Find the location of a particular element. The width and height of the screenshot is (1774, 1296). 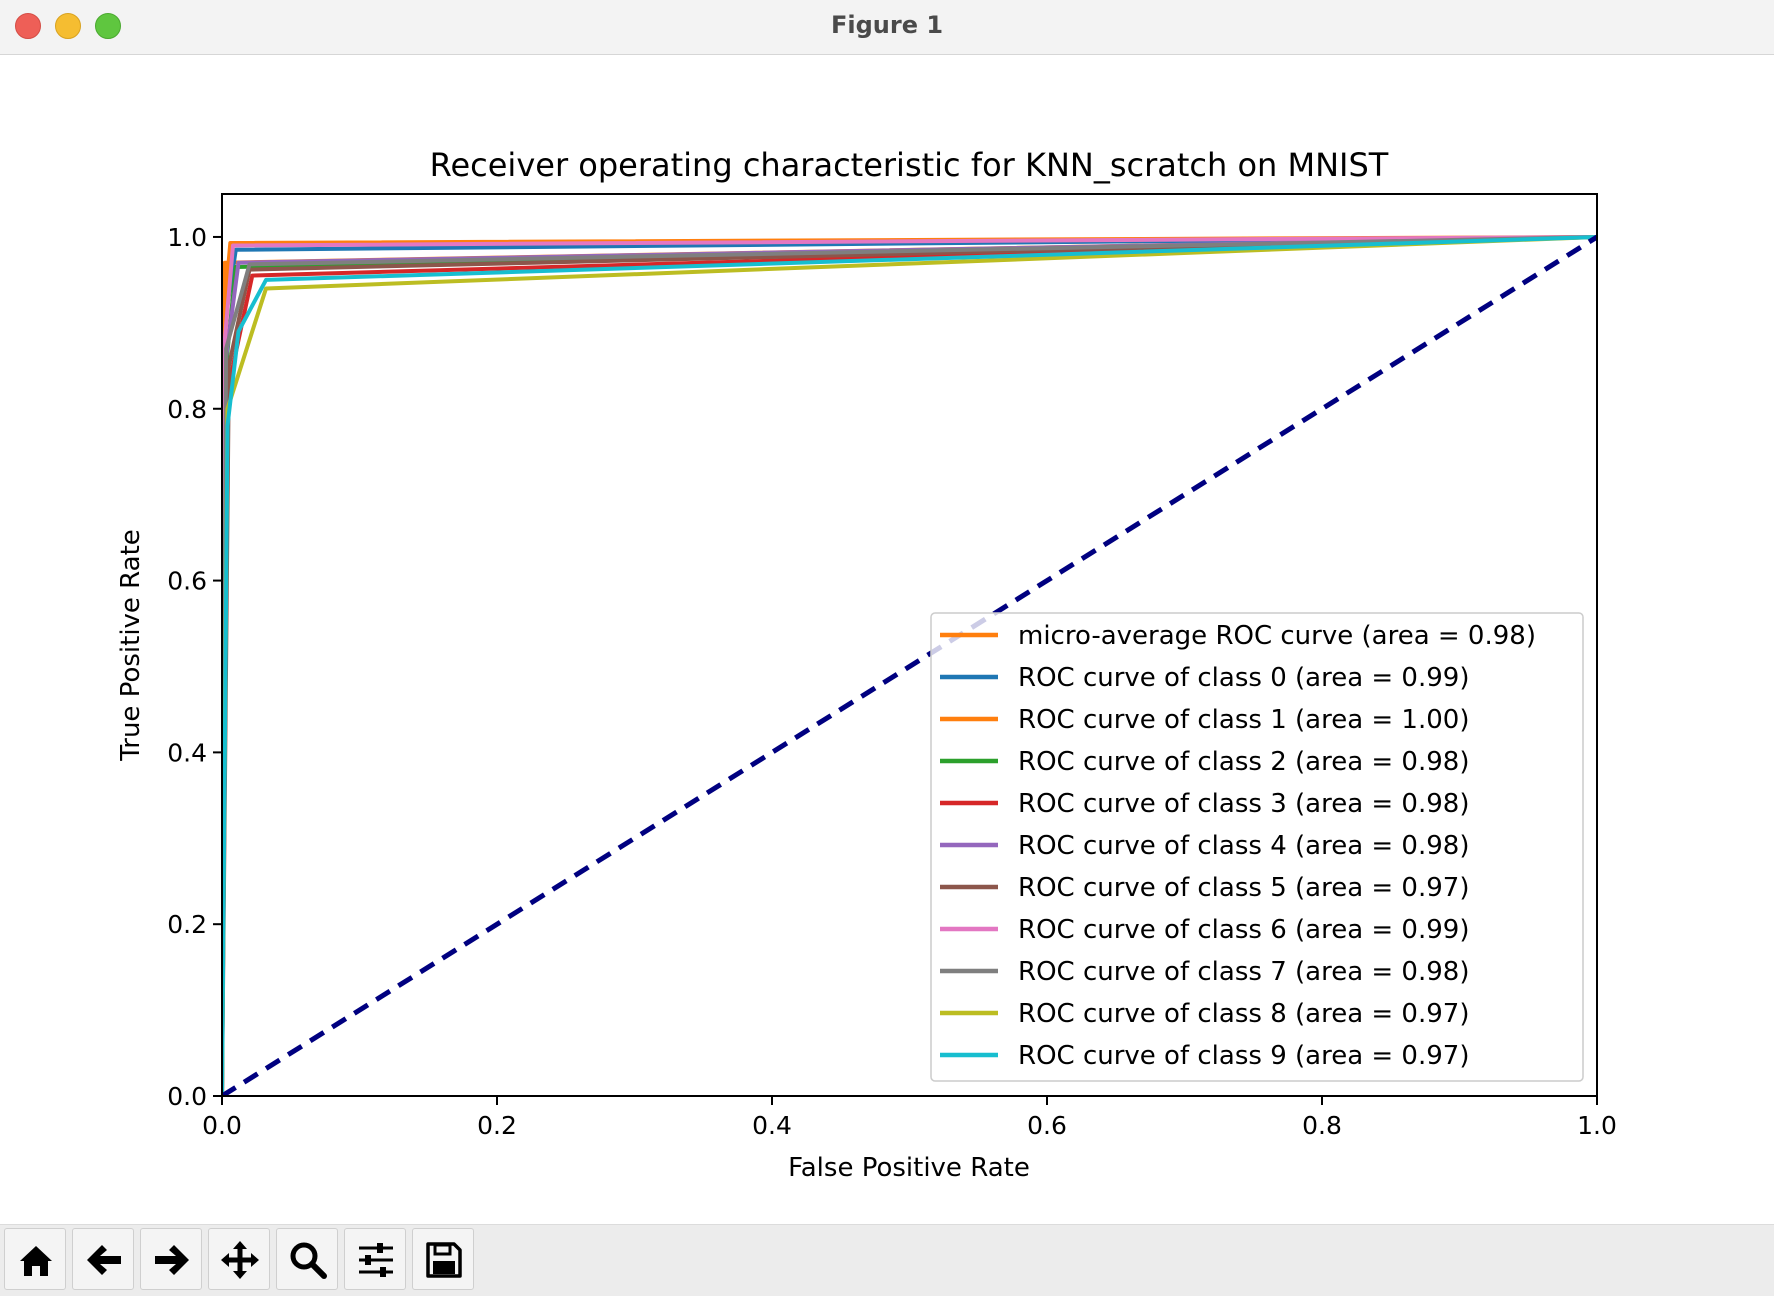

forward-button is located at coordinates (171, 1259).